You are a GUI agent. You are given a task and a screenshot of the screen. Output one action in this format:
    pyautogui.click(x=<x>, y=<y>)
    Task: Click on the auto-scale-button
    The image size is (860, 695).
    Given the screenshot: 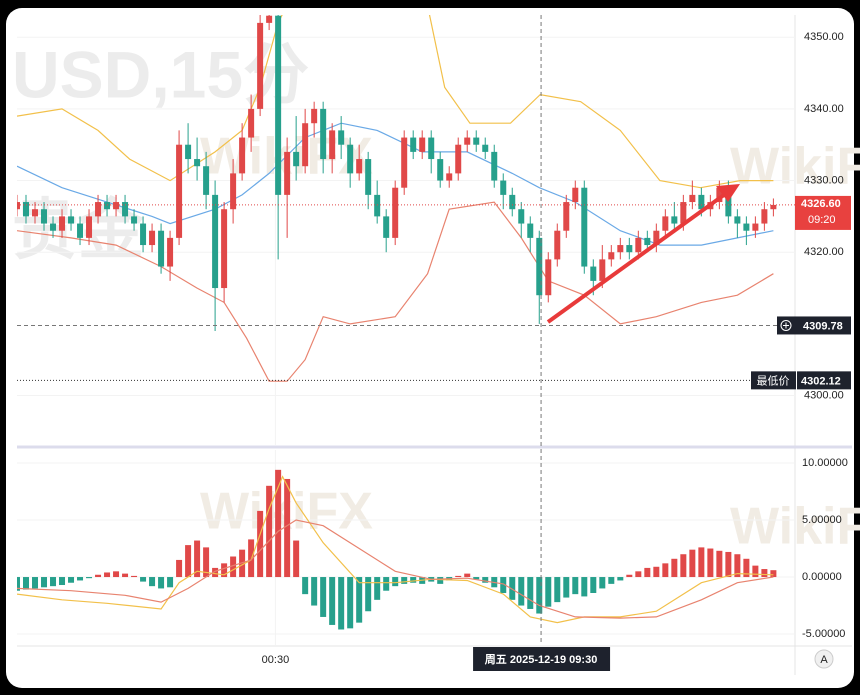 What is the action you would take?
    pyautogui.click(x=824, y=659)
    